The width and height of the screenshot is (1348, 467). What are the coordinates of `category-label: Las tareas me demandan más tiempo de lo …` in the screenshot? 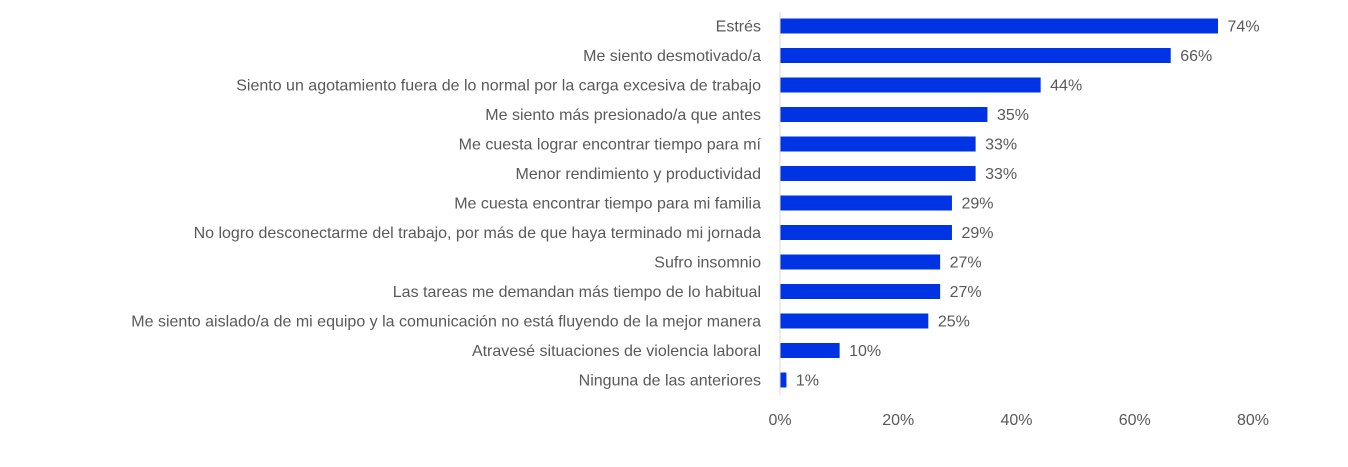 It's located at (577, 292).